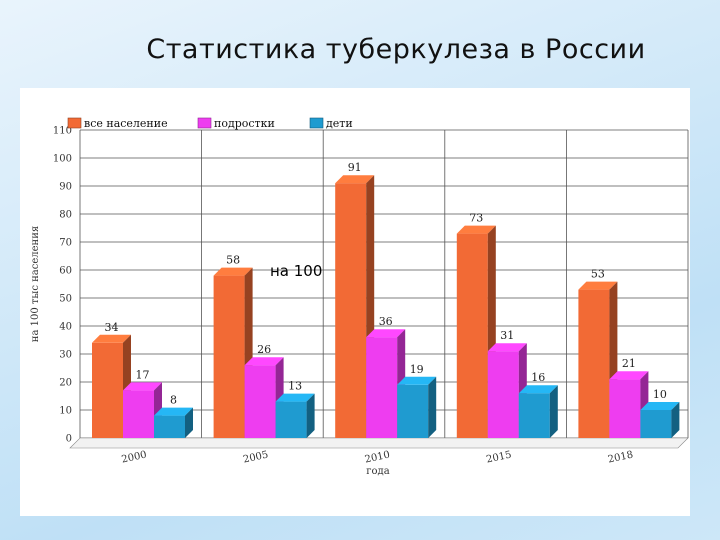 This screenshot has height=540, width=720. I want to click on value-label: 26, so click(264, 349).